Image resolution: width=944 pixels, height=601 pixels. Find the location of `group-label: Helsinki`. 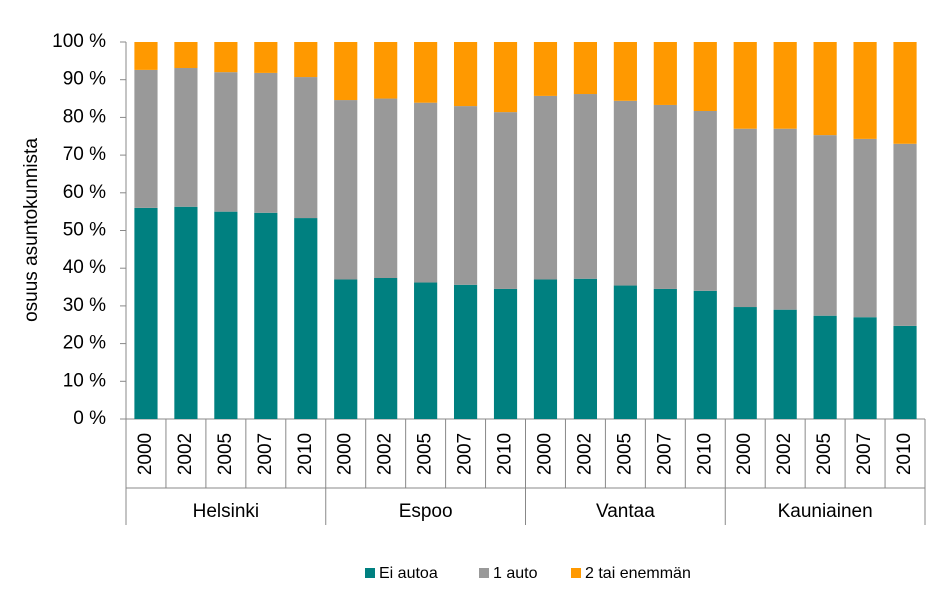

group-label: Helsinki is located at coordinates (226, 511).